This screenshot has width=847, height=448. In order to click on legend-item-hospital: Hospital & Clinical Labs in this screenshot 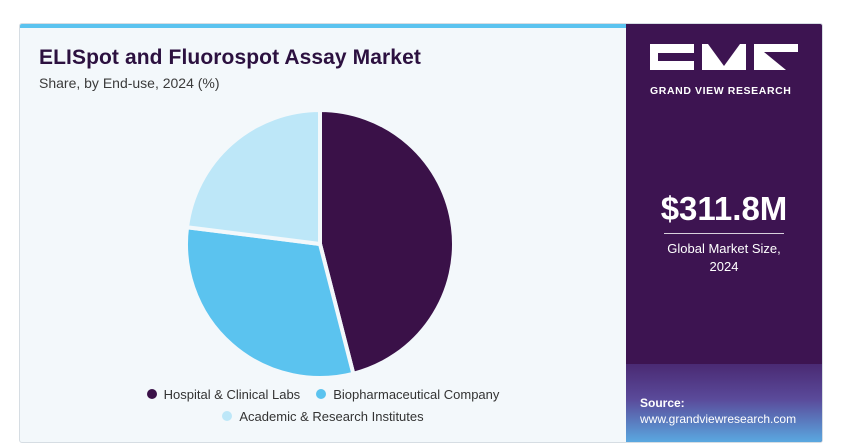, I will do `click(223, 394)`.